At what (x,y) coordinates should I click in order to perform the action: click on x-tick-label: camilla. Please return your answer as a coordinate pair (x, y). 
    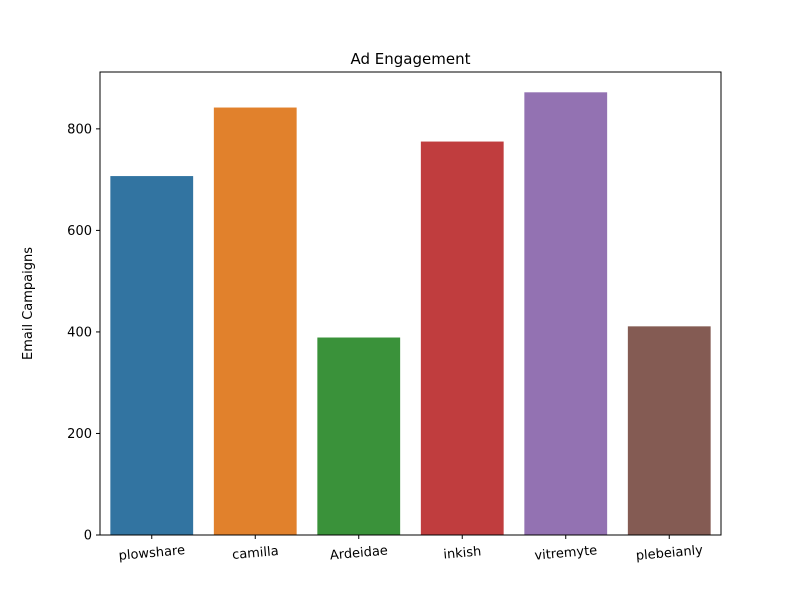
    Looking at the image, I should click on (256, 553).